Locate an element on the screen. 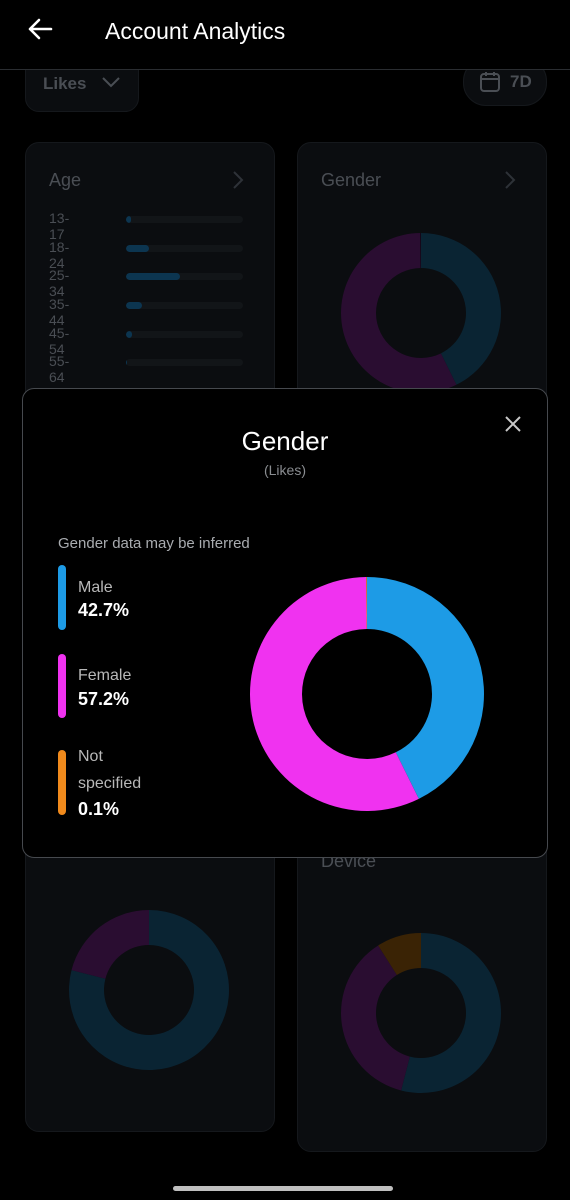  calendar-icon is located at coordinates (490, 82).